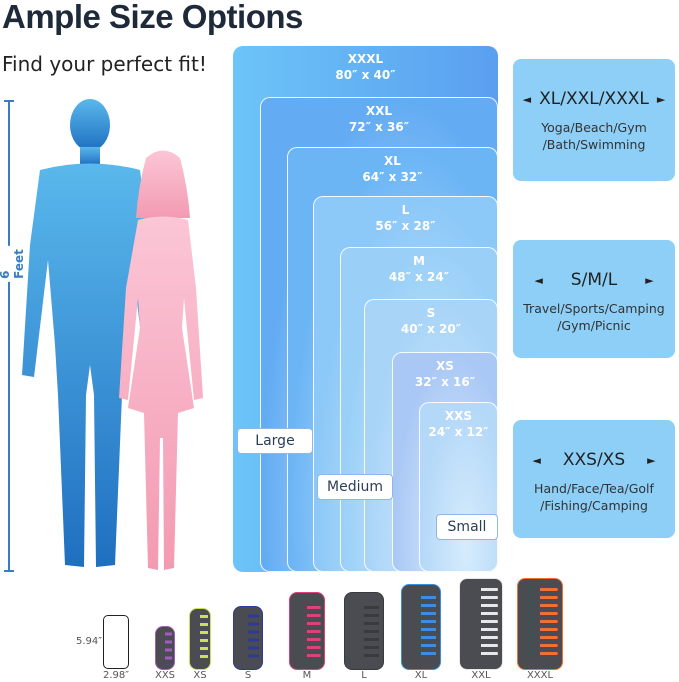 The width and height of the screenshot is (679, 682). Describe the element at coordinates (594, 505) in the screenshot. I see `card-use: /Fishing/Camping` at that location.